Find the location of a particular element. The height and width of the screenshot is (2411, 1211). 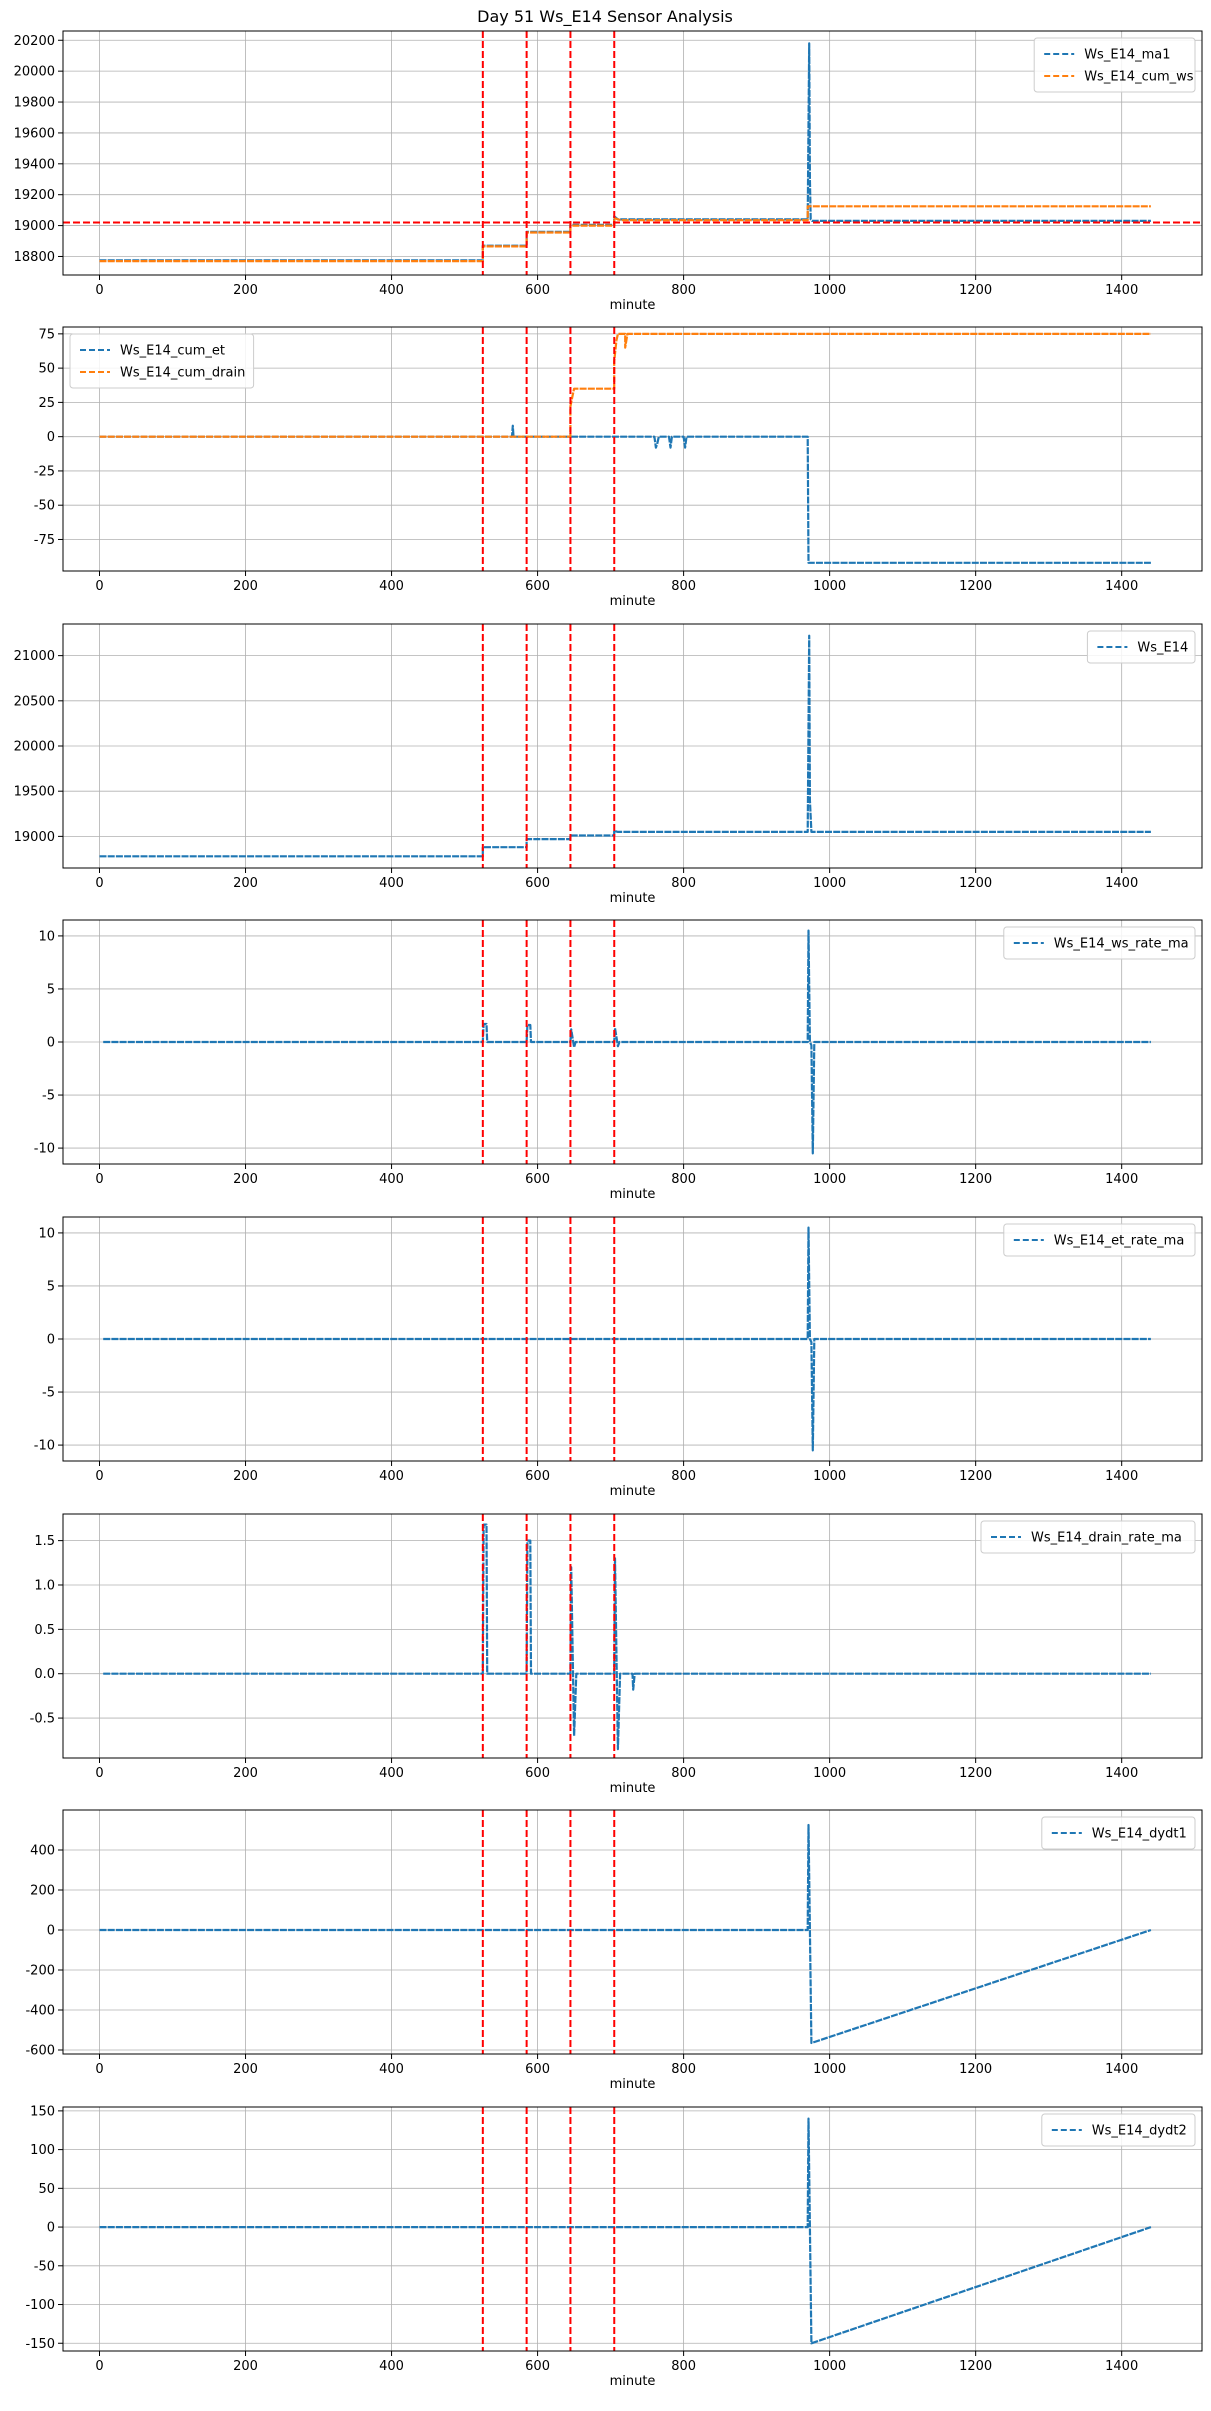

y-tick-label: -10 is located at coordinates (44, 1446).